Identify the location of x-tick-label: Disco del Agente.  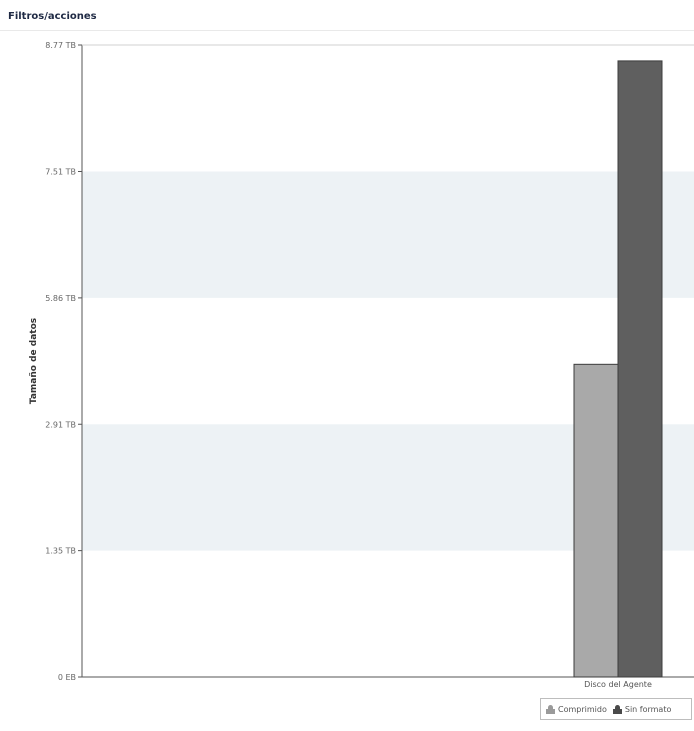
(618, 684).